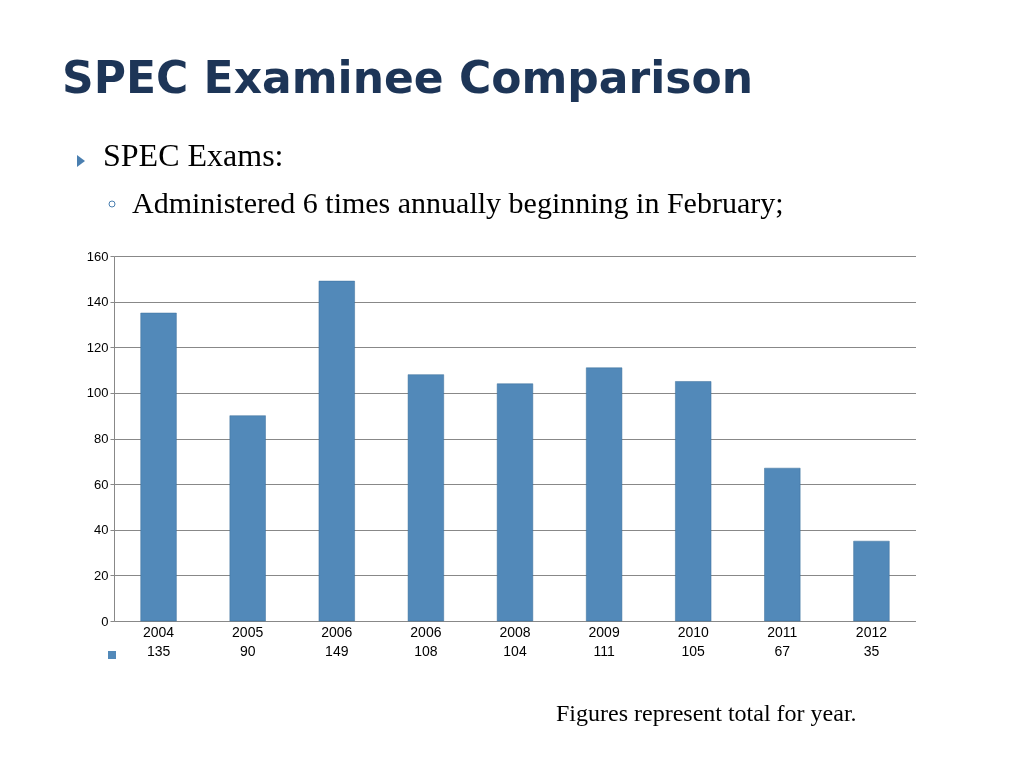  What do you see at coordinates (97, 393) in the screenshot?
I see `y-tick-label: 100` at bounding box center [97, 393].